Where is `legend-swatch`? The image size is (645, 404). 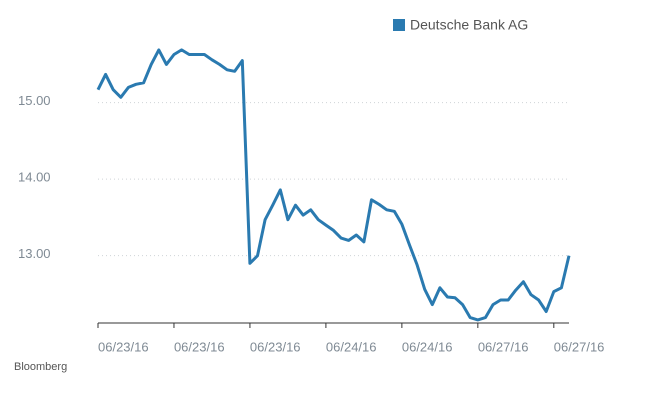
legend-swatch is located at coordinates (399, 25).